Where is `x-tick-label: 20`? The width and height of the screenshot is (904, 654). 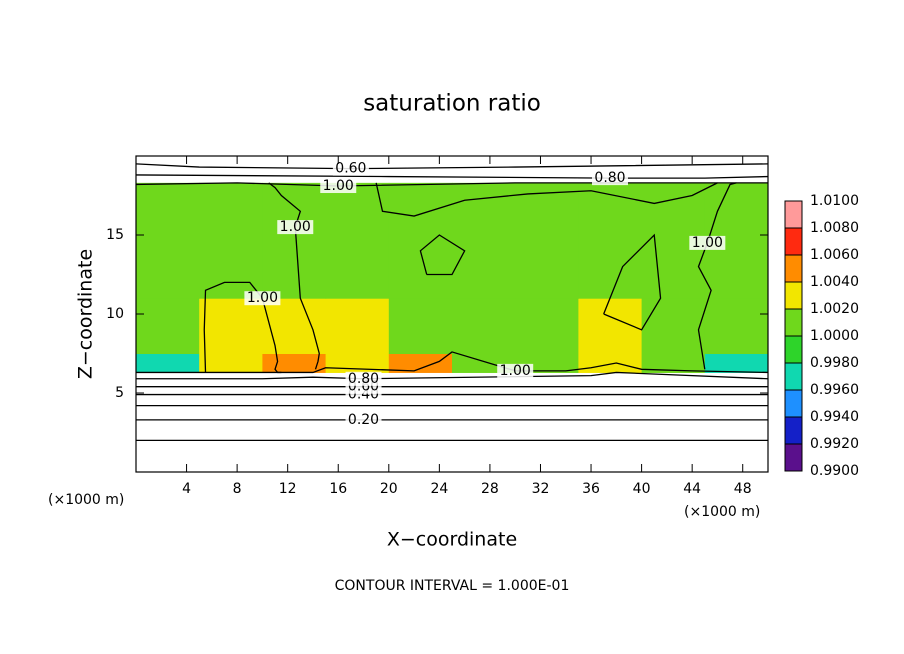 x-tick-label: 20 is located at coordinates (389, 489).